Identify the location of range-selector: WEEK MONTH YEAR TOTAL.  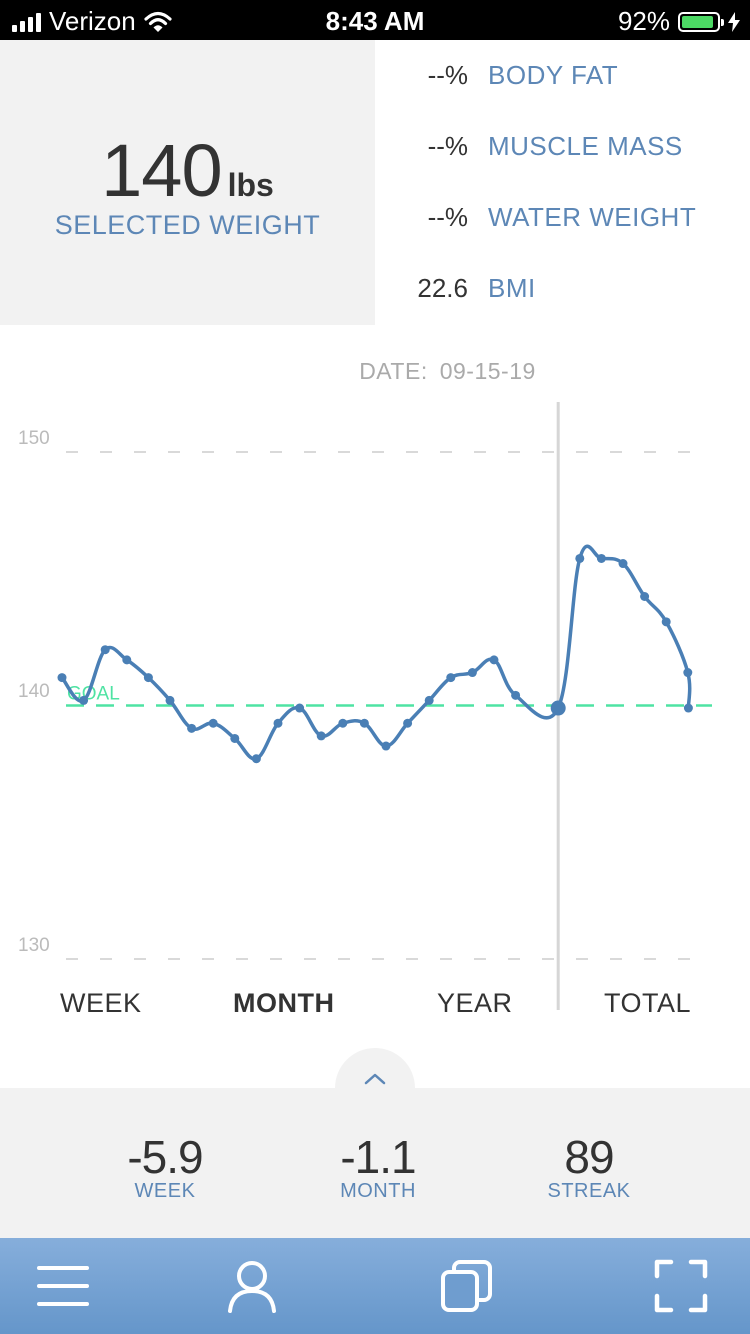
(375, 1008).